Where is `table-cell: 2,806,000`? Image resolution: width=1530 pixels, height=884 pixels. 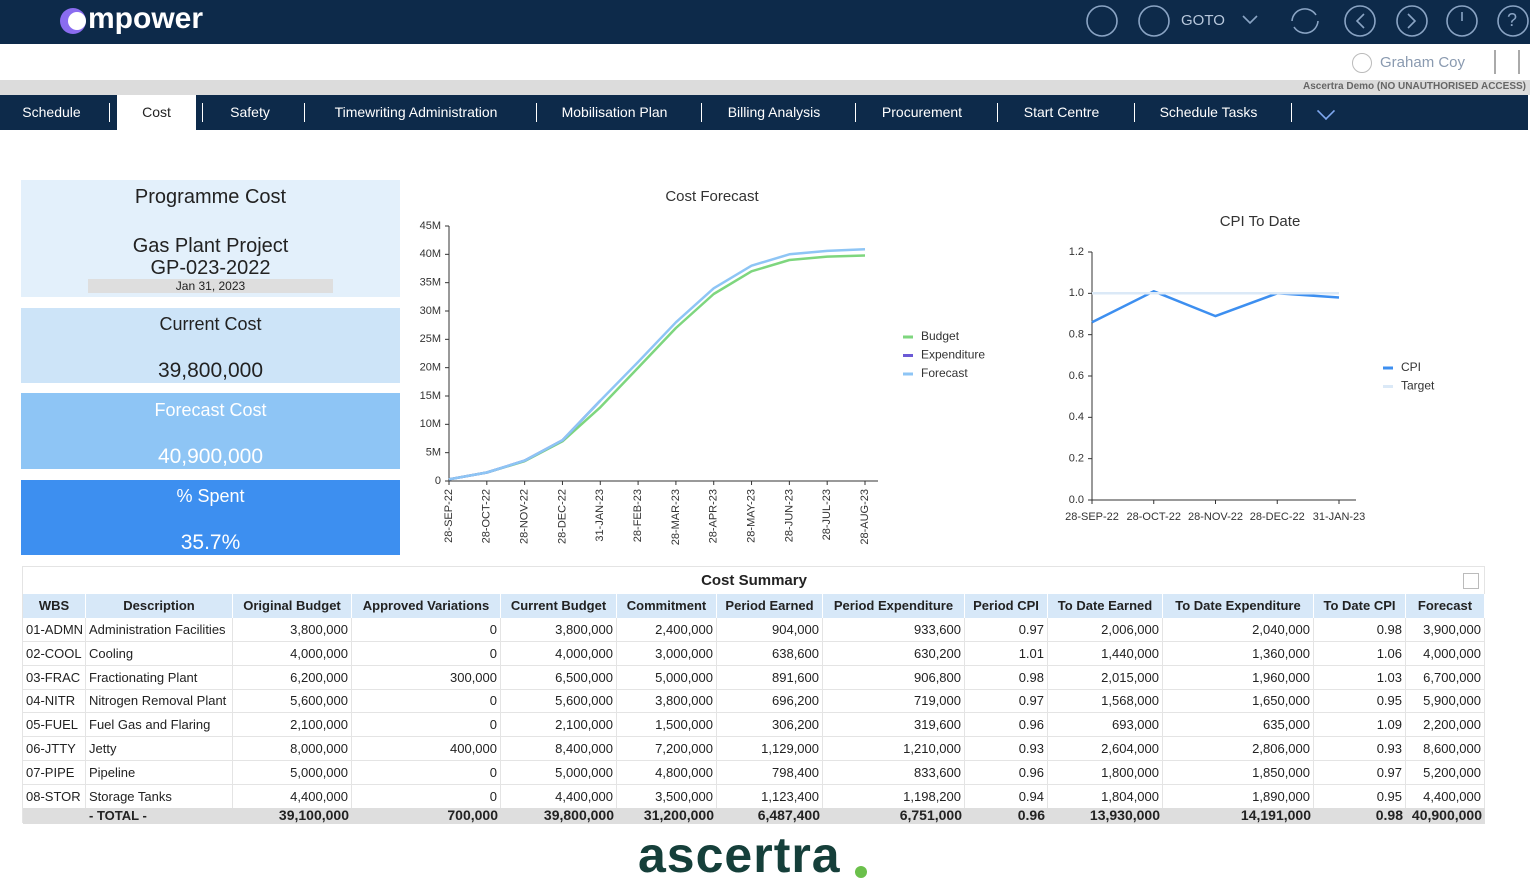
table-cell: 2,806,000 is located at coordinates (1238, 749).